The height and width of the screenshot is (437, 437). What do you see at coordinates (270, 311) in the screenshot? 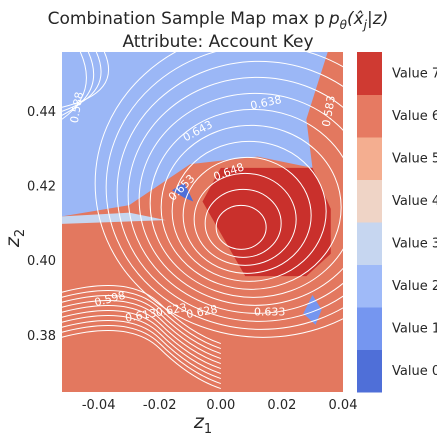
I see `contour-label: 0.633` at bounding box center [270, 311].